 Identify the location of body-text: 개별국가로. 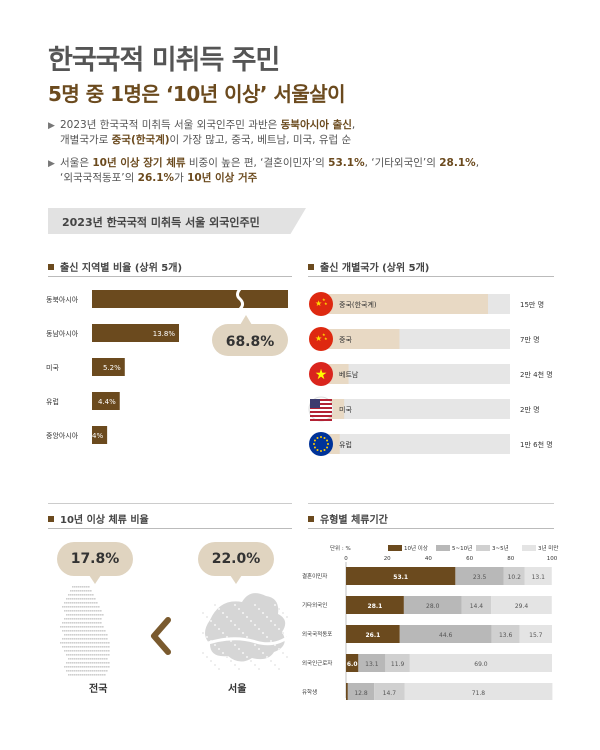
(86, 140).